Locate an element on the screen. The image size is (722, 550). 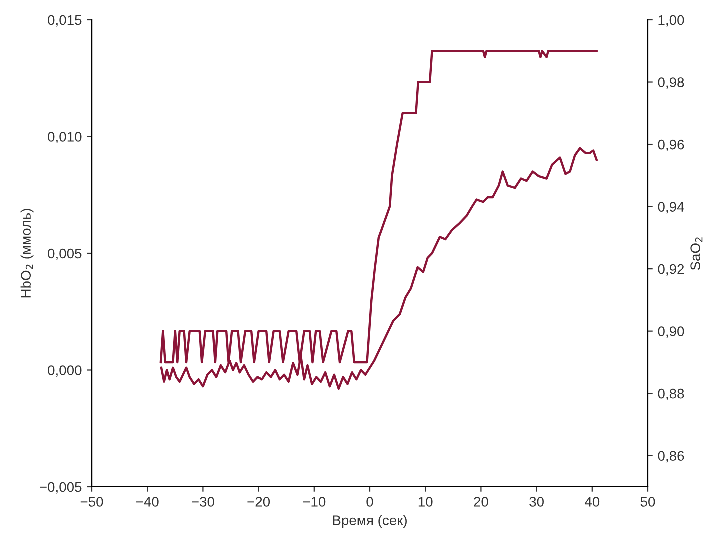
x-tick-label: 40 is located at coordinates (592, 502).